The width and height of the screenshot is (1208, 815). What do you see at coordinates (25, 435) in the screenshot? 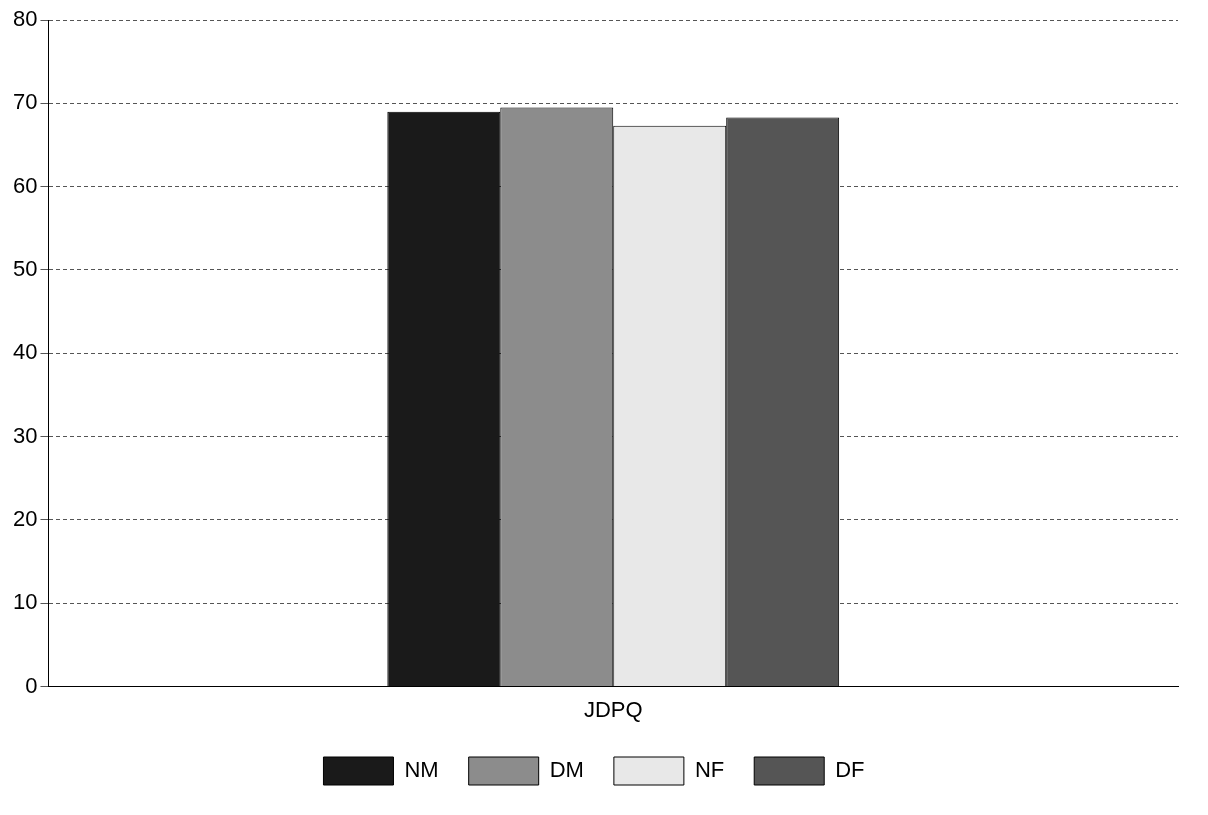
I see `y-tick-label: 30` at bounding box center [25, 435].